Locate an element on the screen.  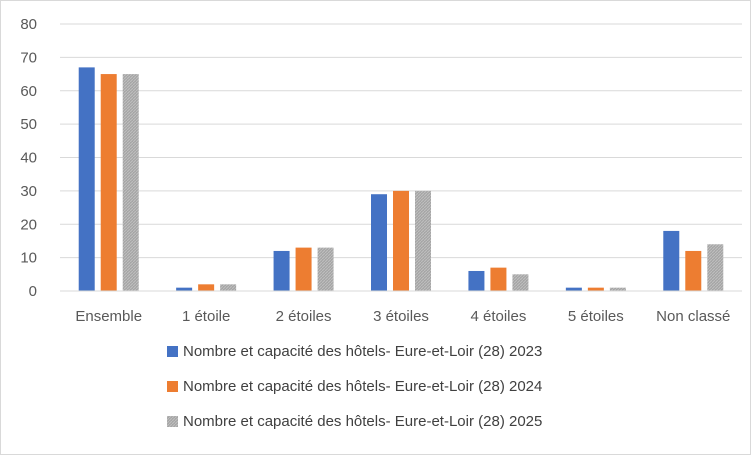
bar-1-2-étoiles is located at coordinates (281, 270).